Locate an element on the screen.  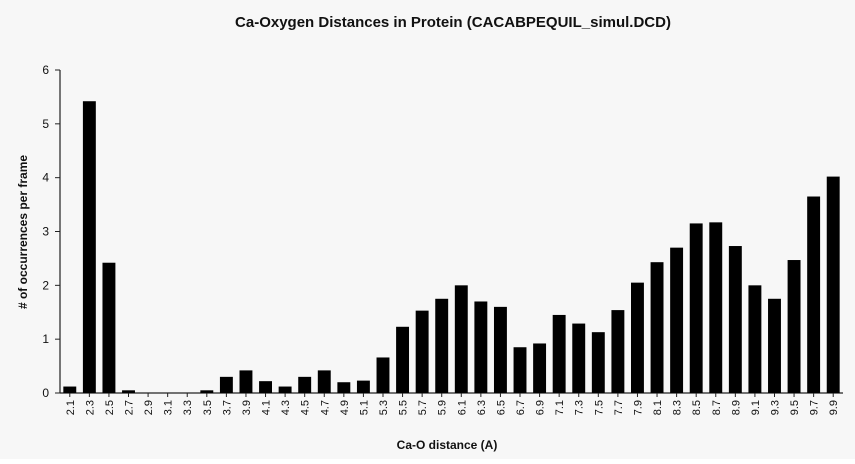
bar-2.7 is located at coordinates (128, 391).